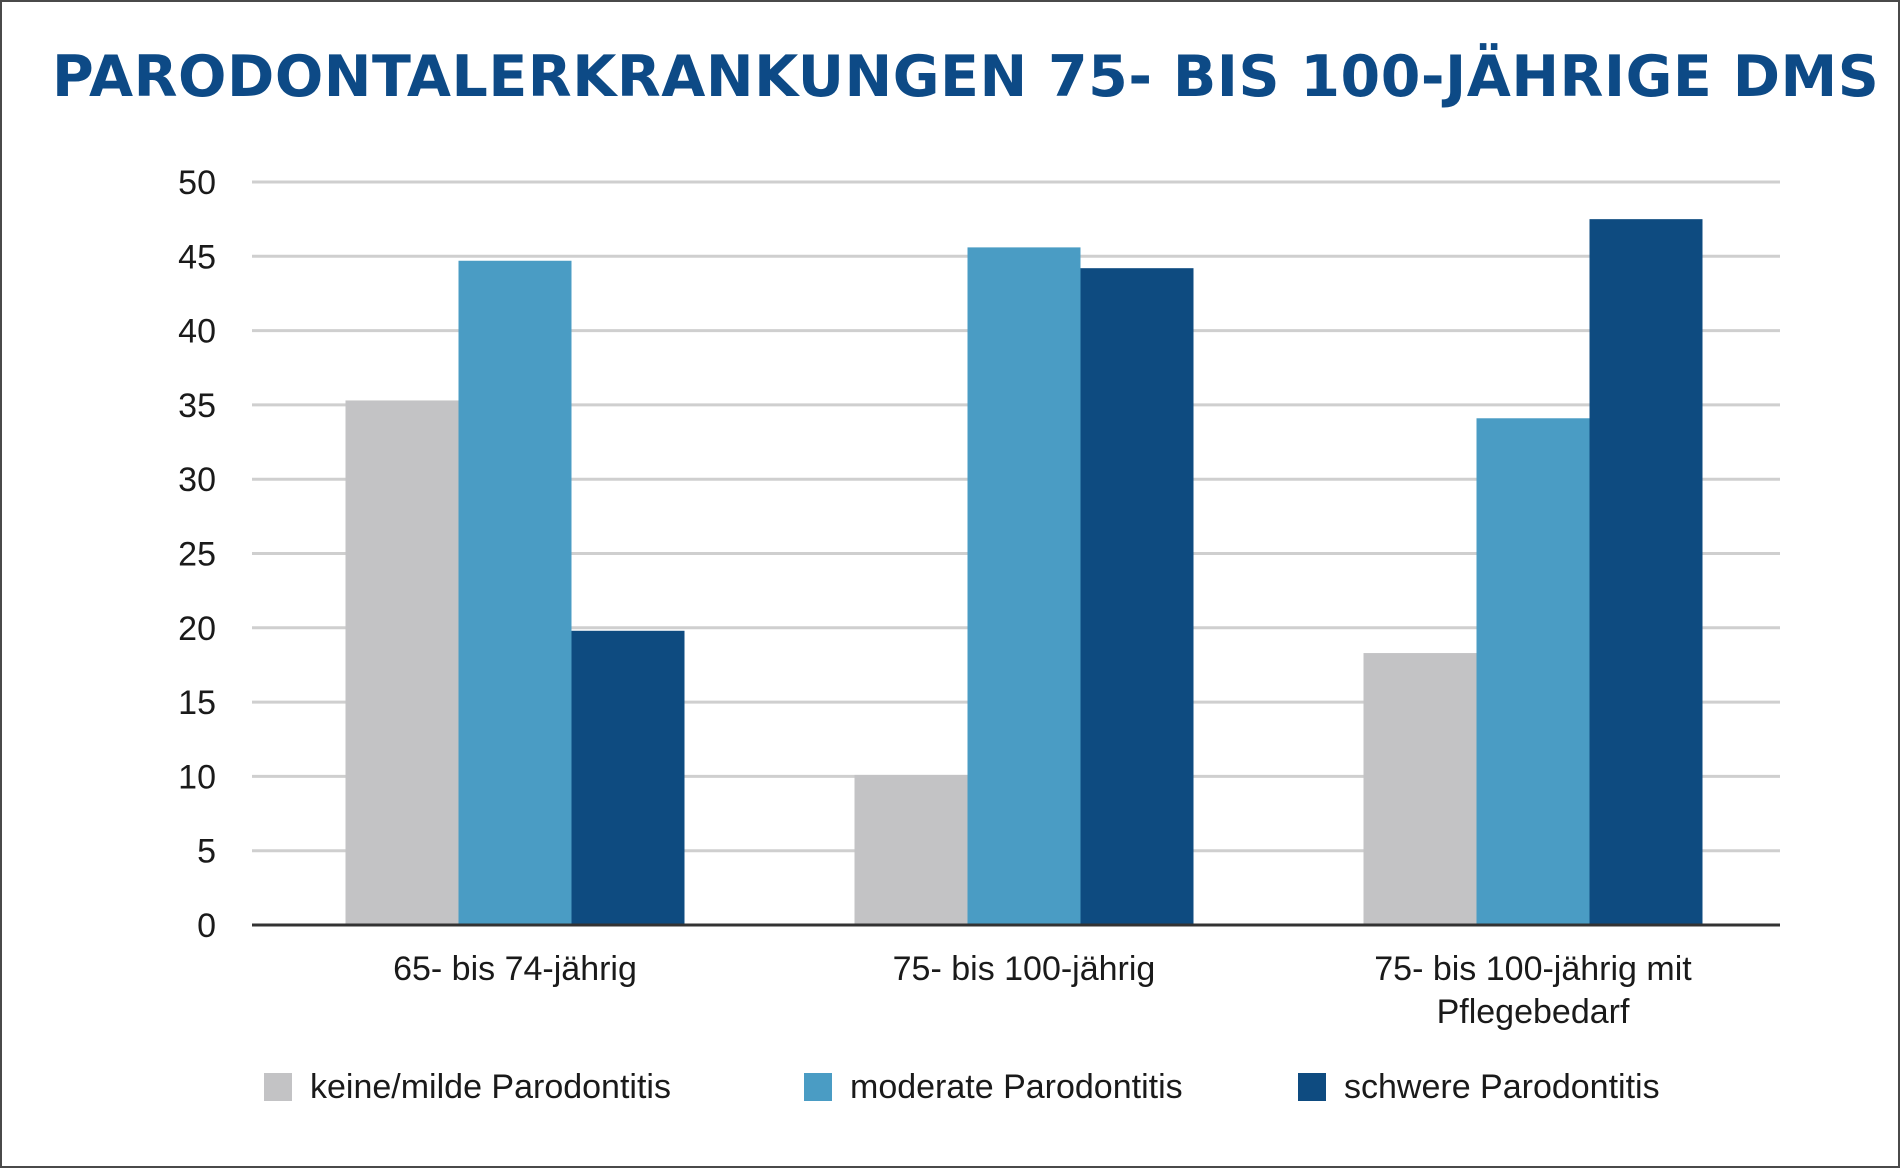 The width and height of the screenshot is (1900, 1168). Describe the element at coordinates (197, 257) in the screenshot. I see `y-tick-label: 45` at that location.